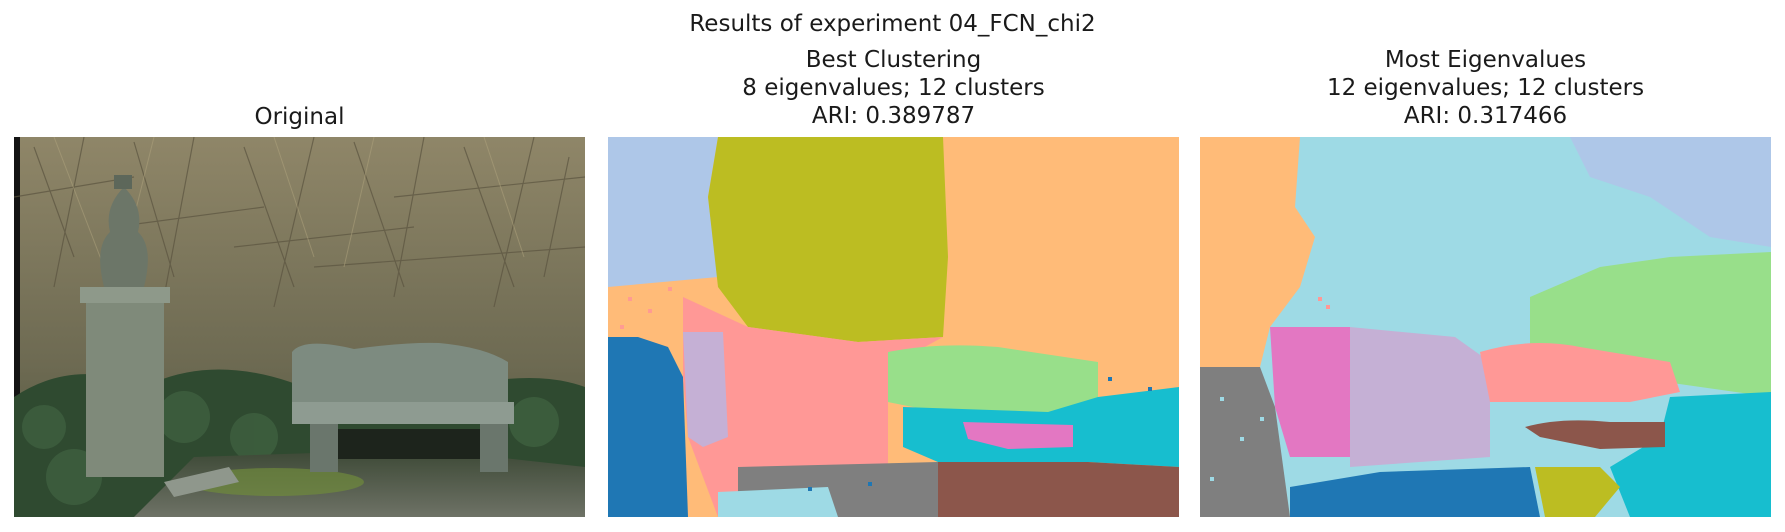 The width and height of the screenshot is (1785, 532). I want to click on panel-title-line: ARI: 0.317466, so click(1485, 116).